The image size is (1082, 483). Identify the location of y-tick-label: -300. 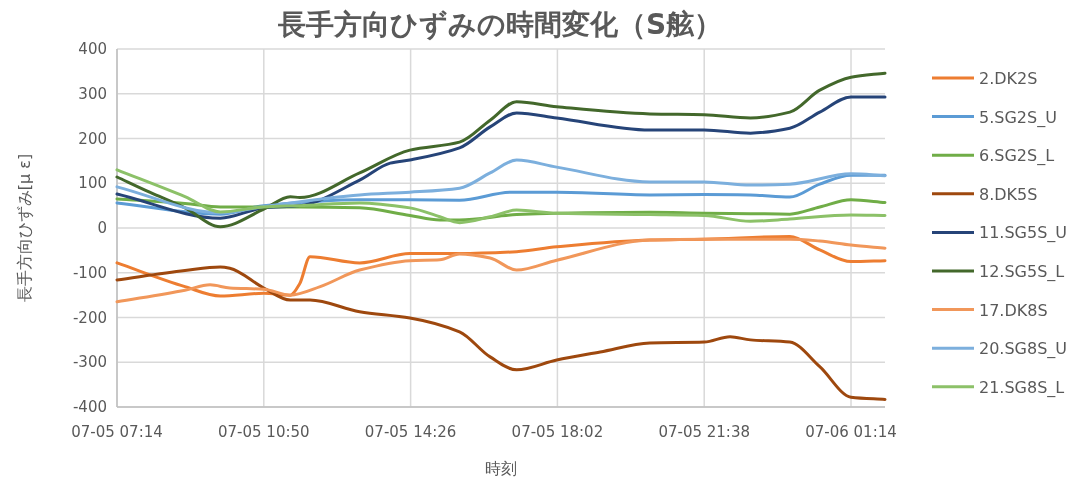
(89, 362).